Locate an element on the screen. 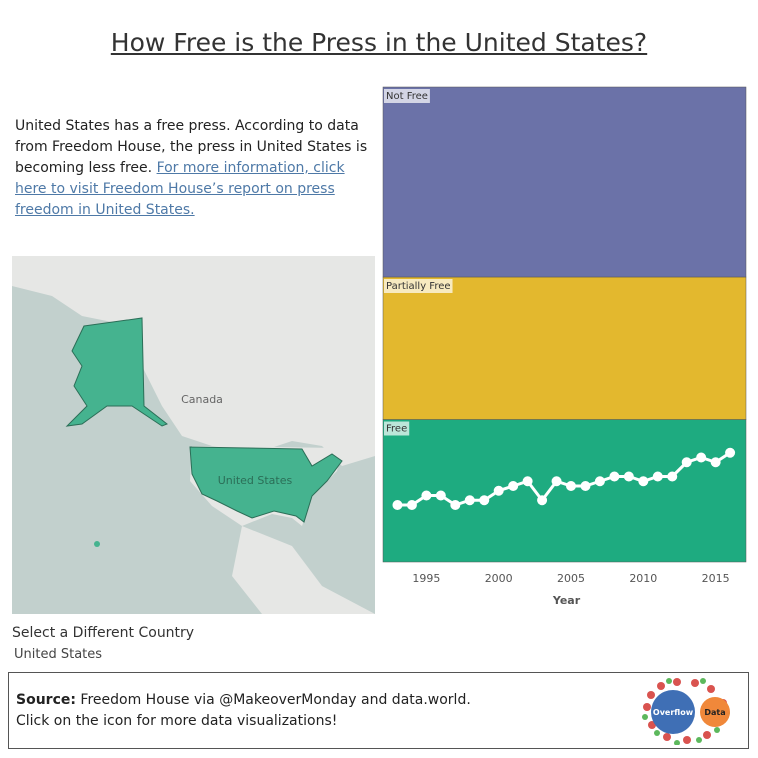 Image resolution: width=758 pixels, height=758 pixels. line is located at coordinates (564, 479).